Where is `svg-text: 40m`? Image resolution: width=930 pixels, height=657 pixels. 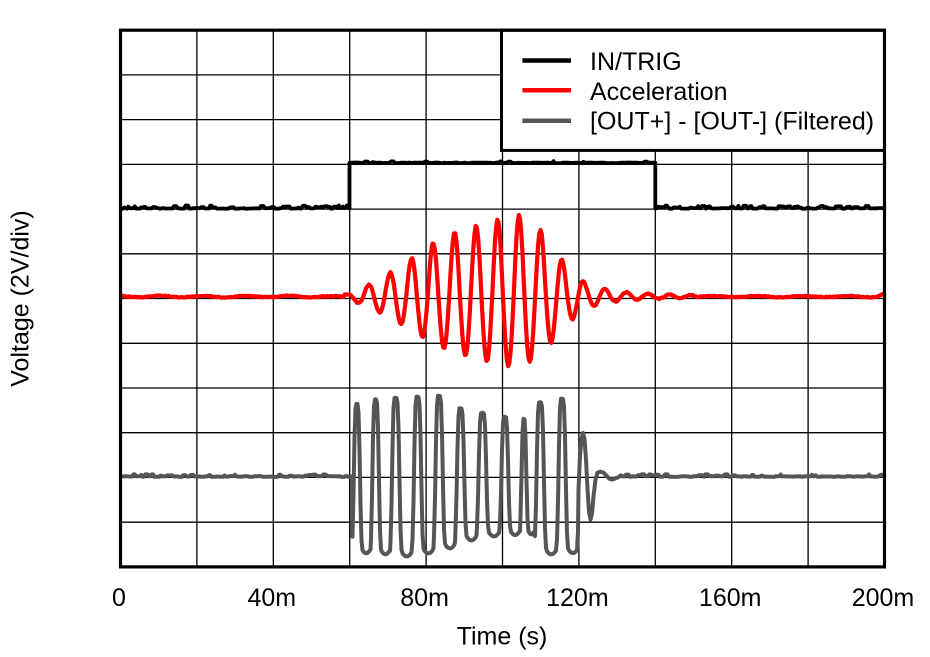 svg-text: 40m is located at coordinates (271, 598).